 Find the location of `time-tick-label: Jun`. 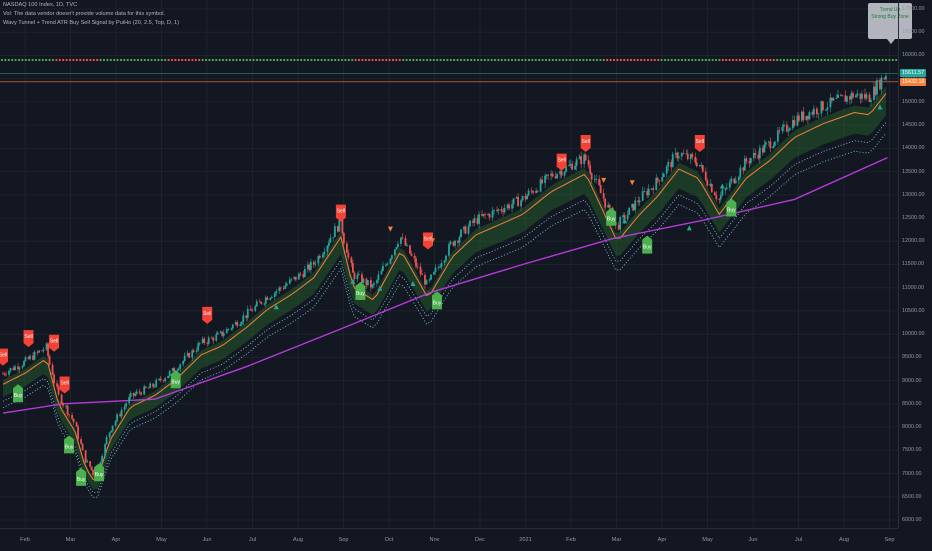

time-tick-label: Jun is located at coordinates (753, 540).